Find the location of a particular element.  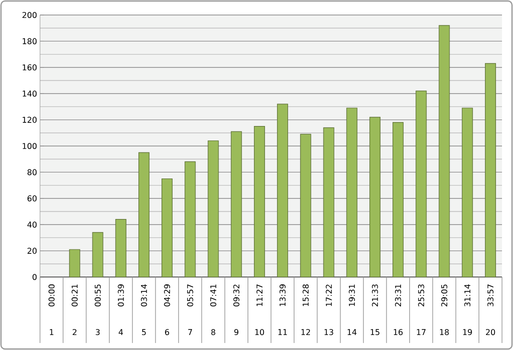

text: 11 is located at coordinates (282, 332).